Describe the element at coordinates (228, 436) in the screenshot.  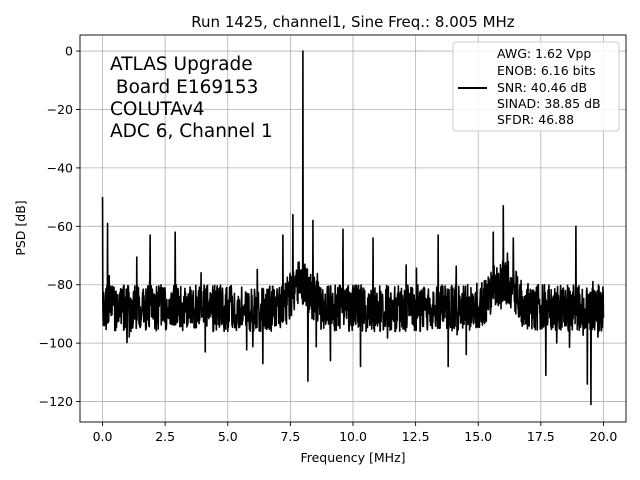
I see `x-tick-label: 5.0` at that location.